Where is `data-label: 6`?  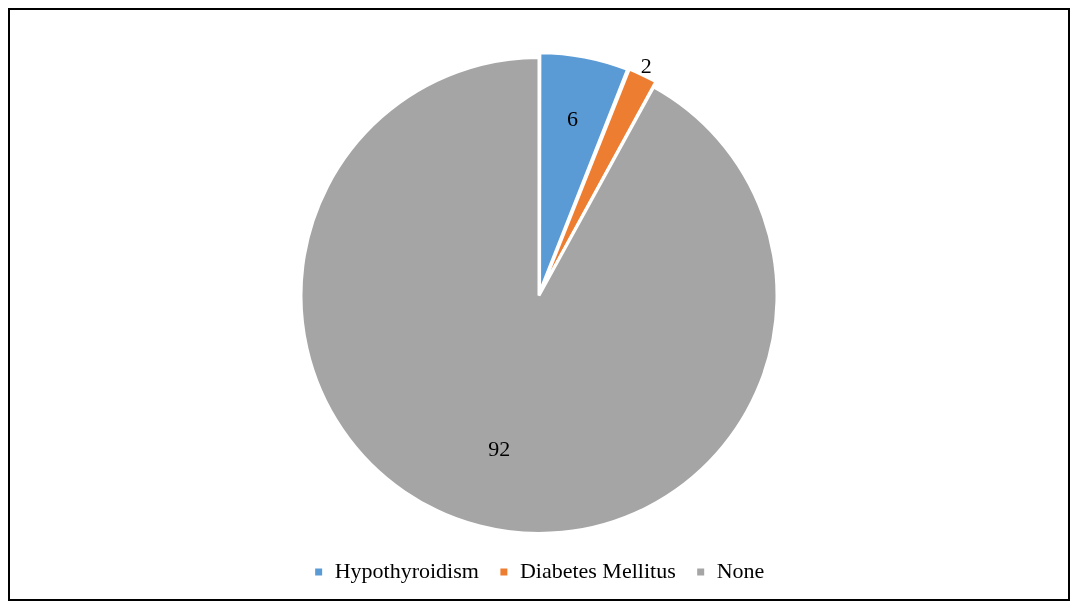 data-label: 6 is located at coordinates (572, 118).